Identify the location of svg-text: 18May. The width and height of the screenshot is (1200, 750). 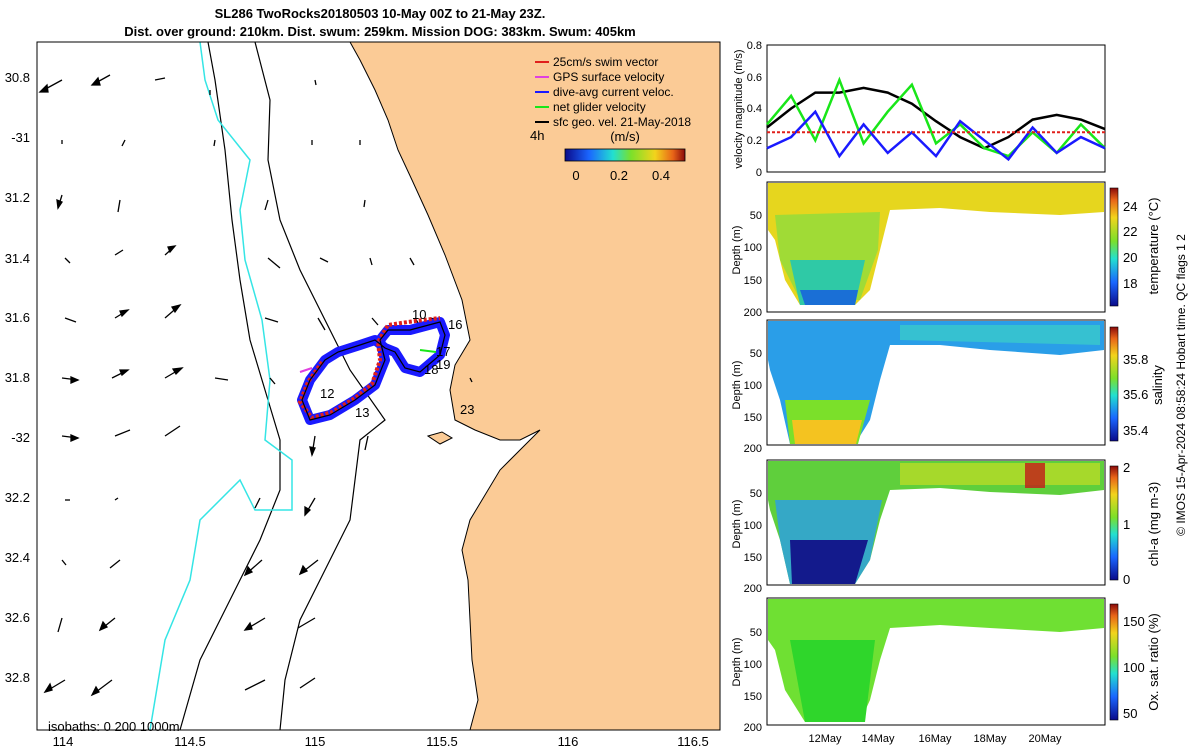
(990, 739).